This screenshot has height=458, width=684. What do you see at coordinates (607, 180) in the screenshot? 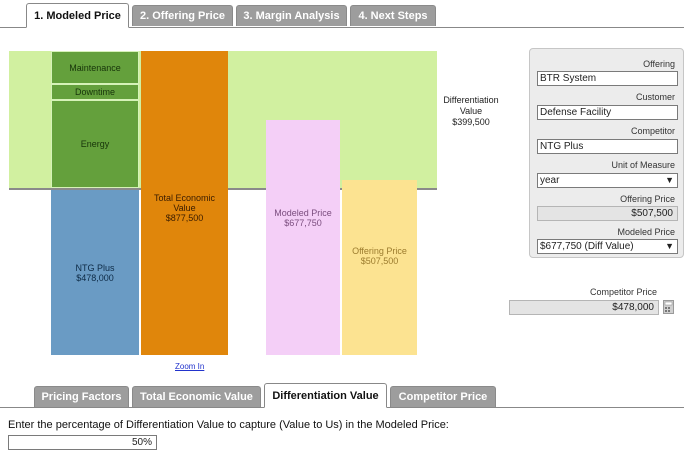
I see `uom-select: year ▼` at bounding box center [607, 180].